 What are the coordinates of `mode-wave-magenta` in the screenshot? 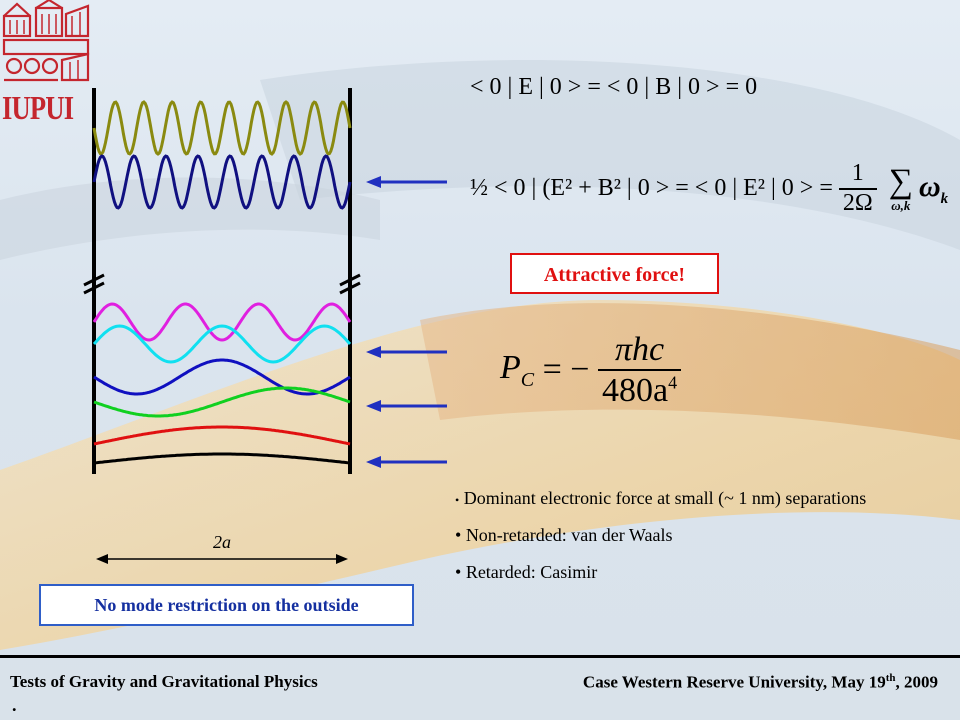 It's located at (222, 322).